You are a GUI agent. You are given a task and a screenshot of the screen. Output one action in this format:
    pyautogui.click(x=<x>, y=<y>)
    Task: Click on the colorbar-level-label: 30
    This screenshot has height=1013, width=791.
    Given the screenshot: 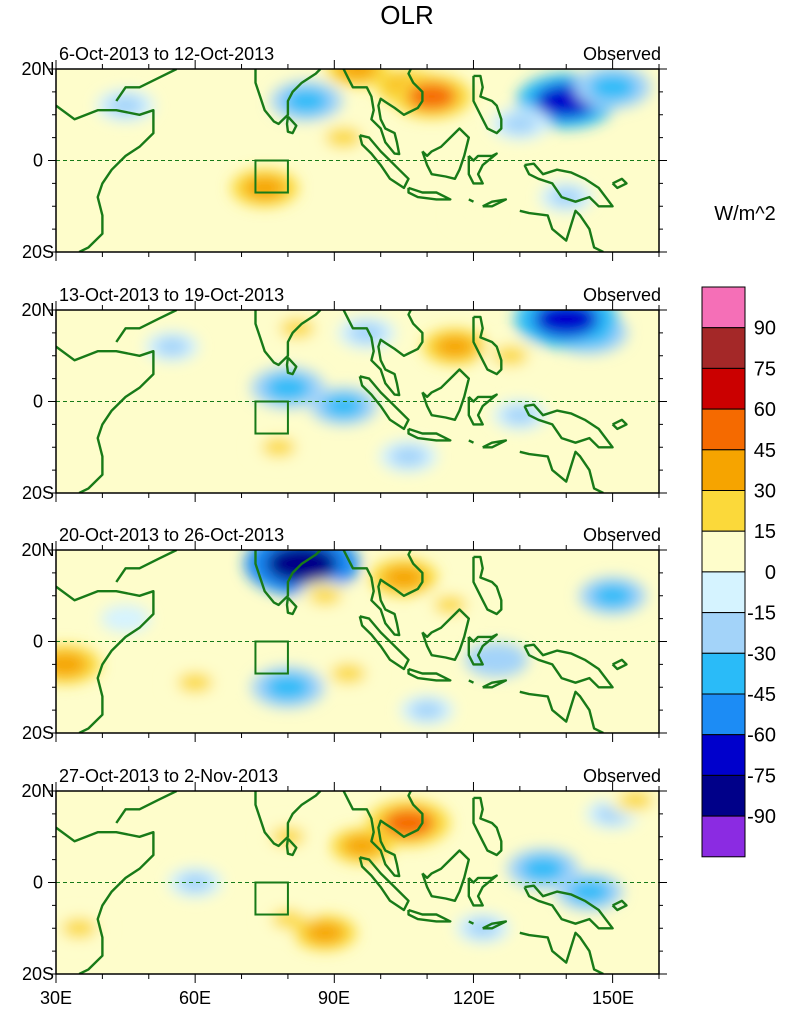 What is the action you would take?
    pyautogui.click(x=765, y=492)
    